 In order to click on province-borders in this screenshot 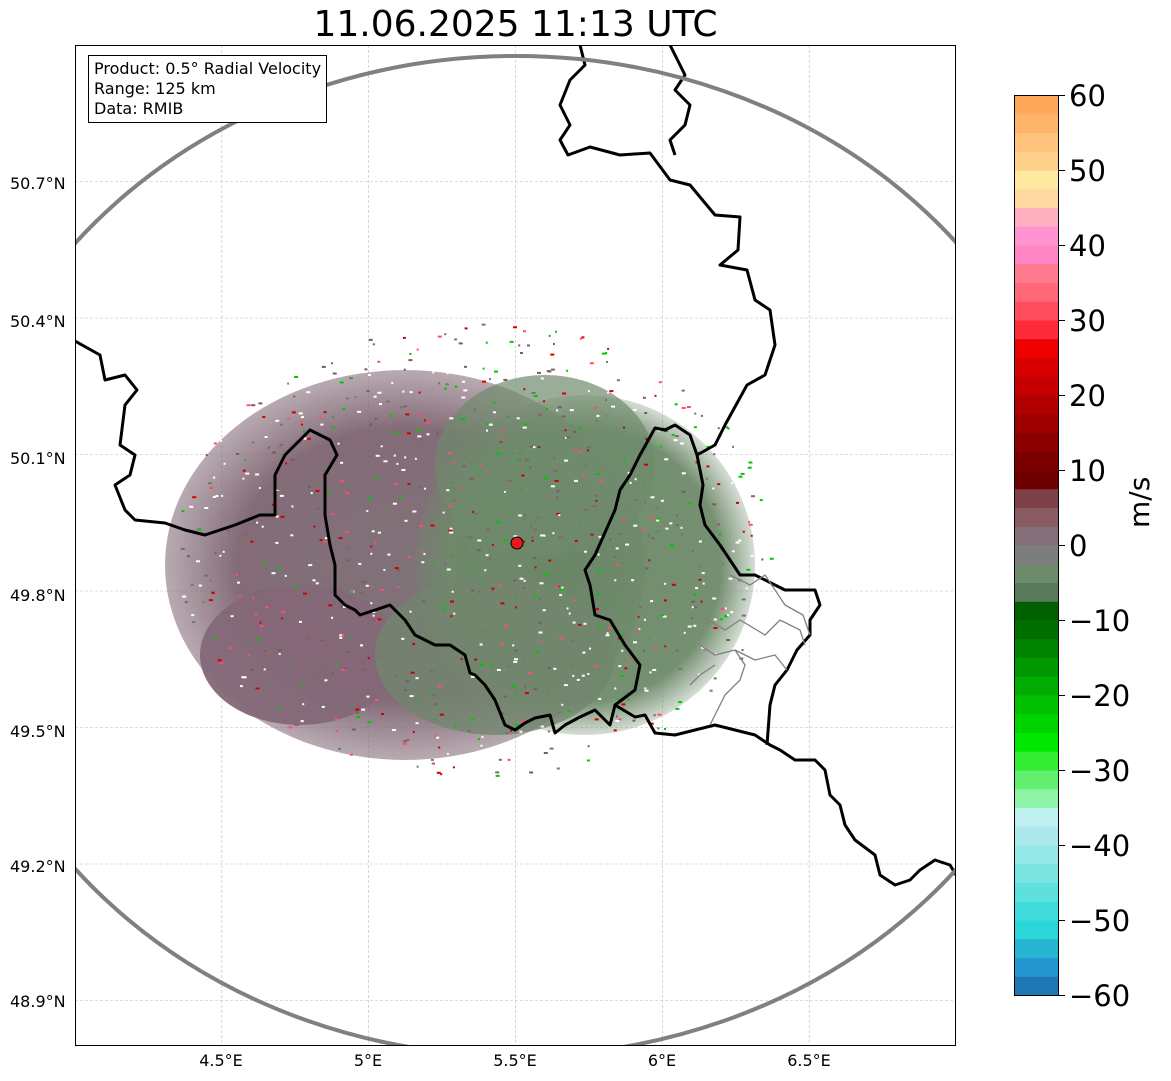, I will do `click(750, 650)`.